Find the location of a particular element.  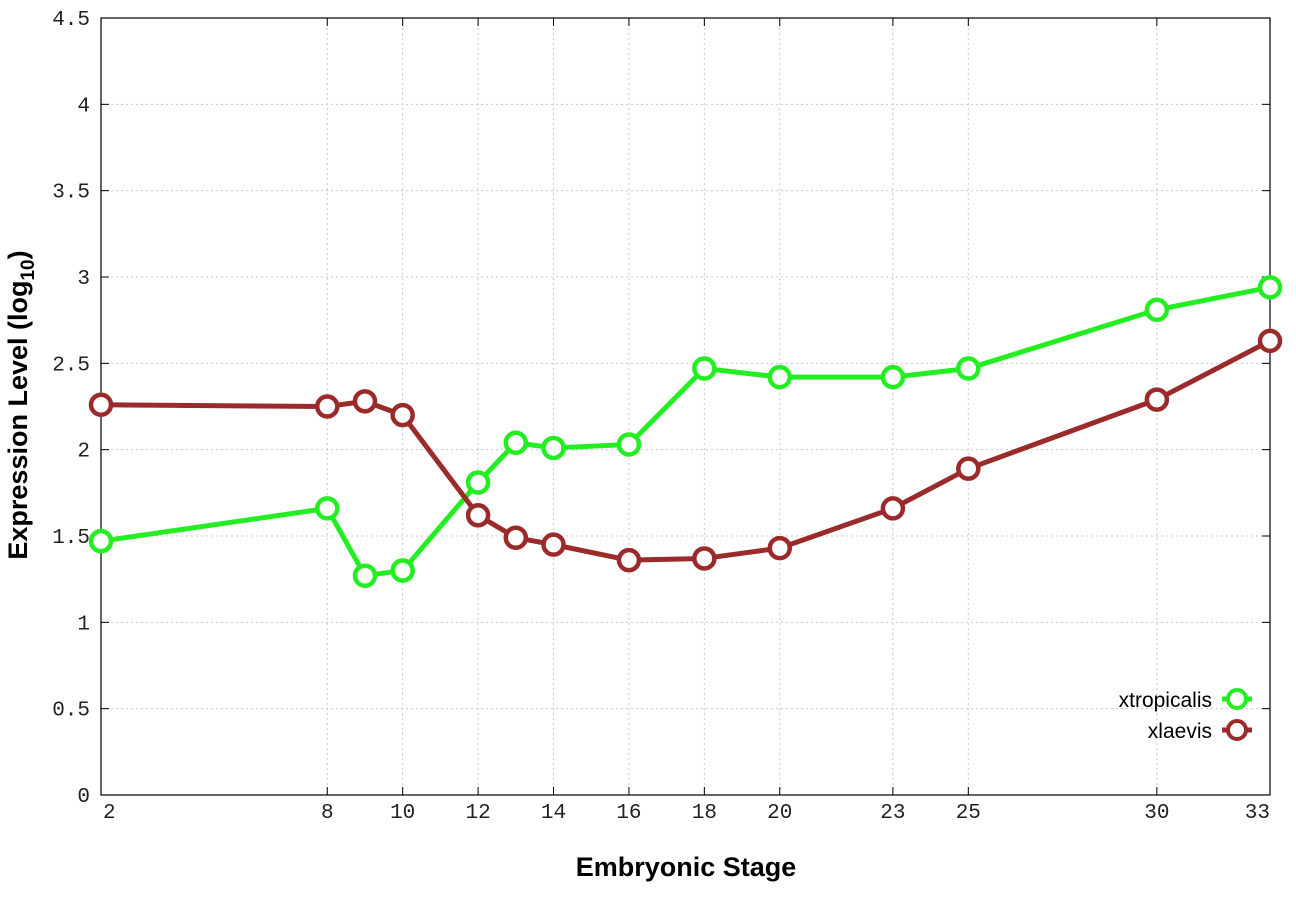

y-tick-label-2-5: 2.5 is located at coordinates (71, 365).